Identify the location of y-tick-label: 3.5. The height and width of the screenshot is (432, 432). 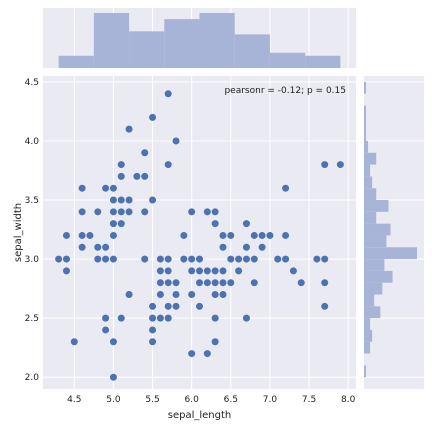
(32, 201).